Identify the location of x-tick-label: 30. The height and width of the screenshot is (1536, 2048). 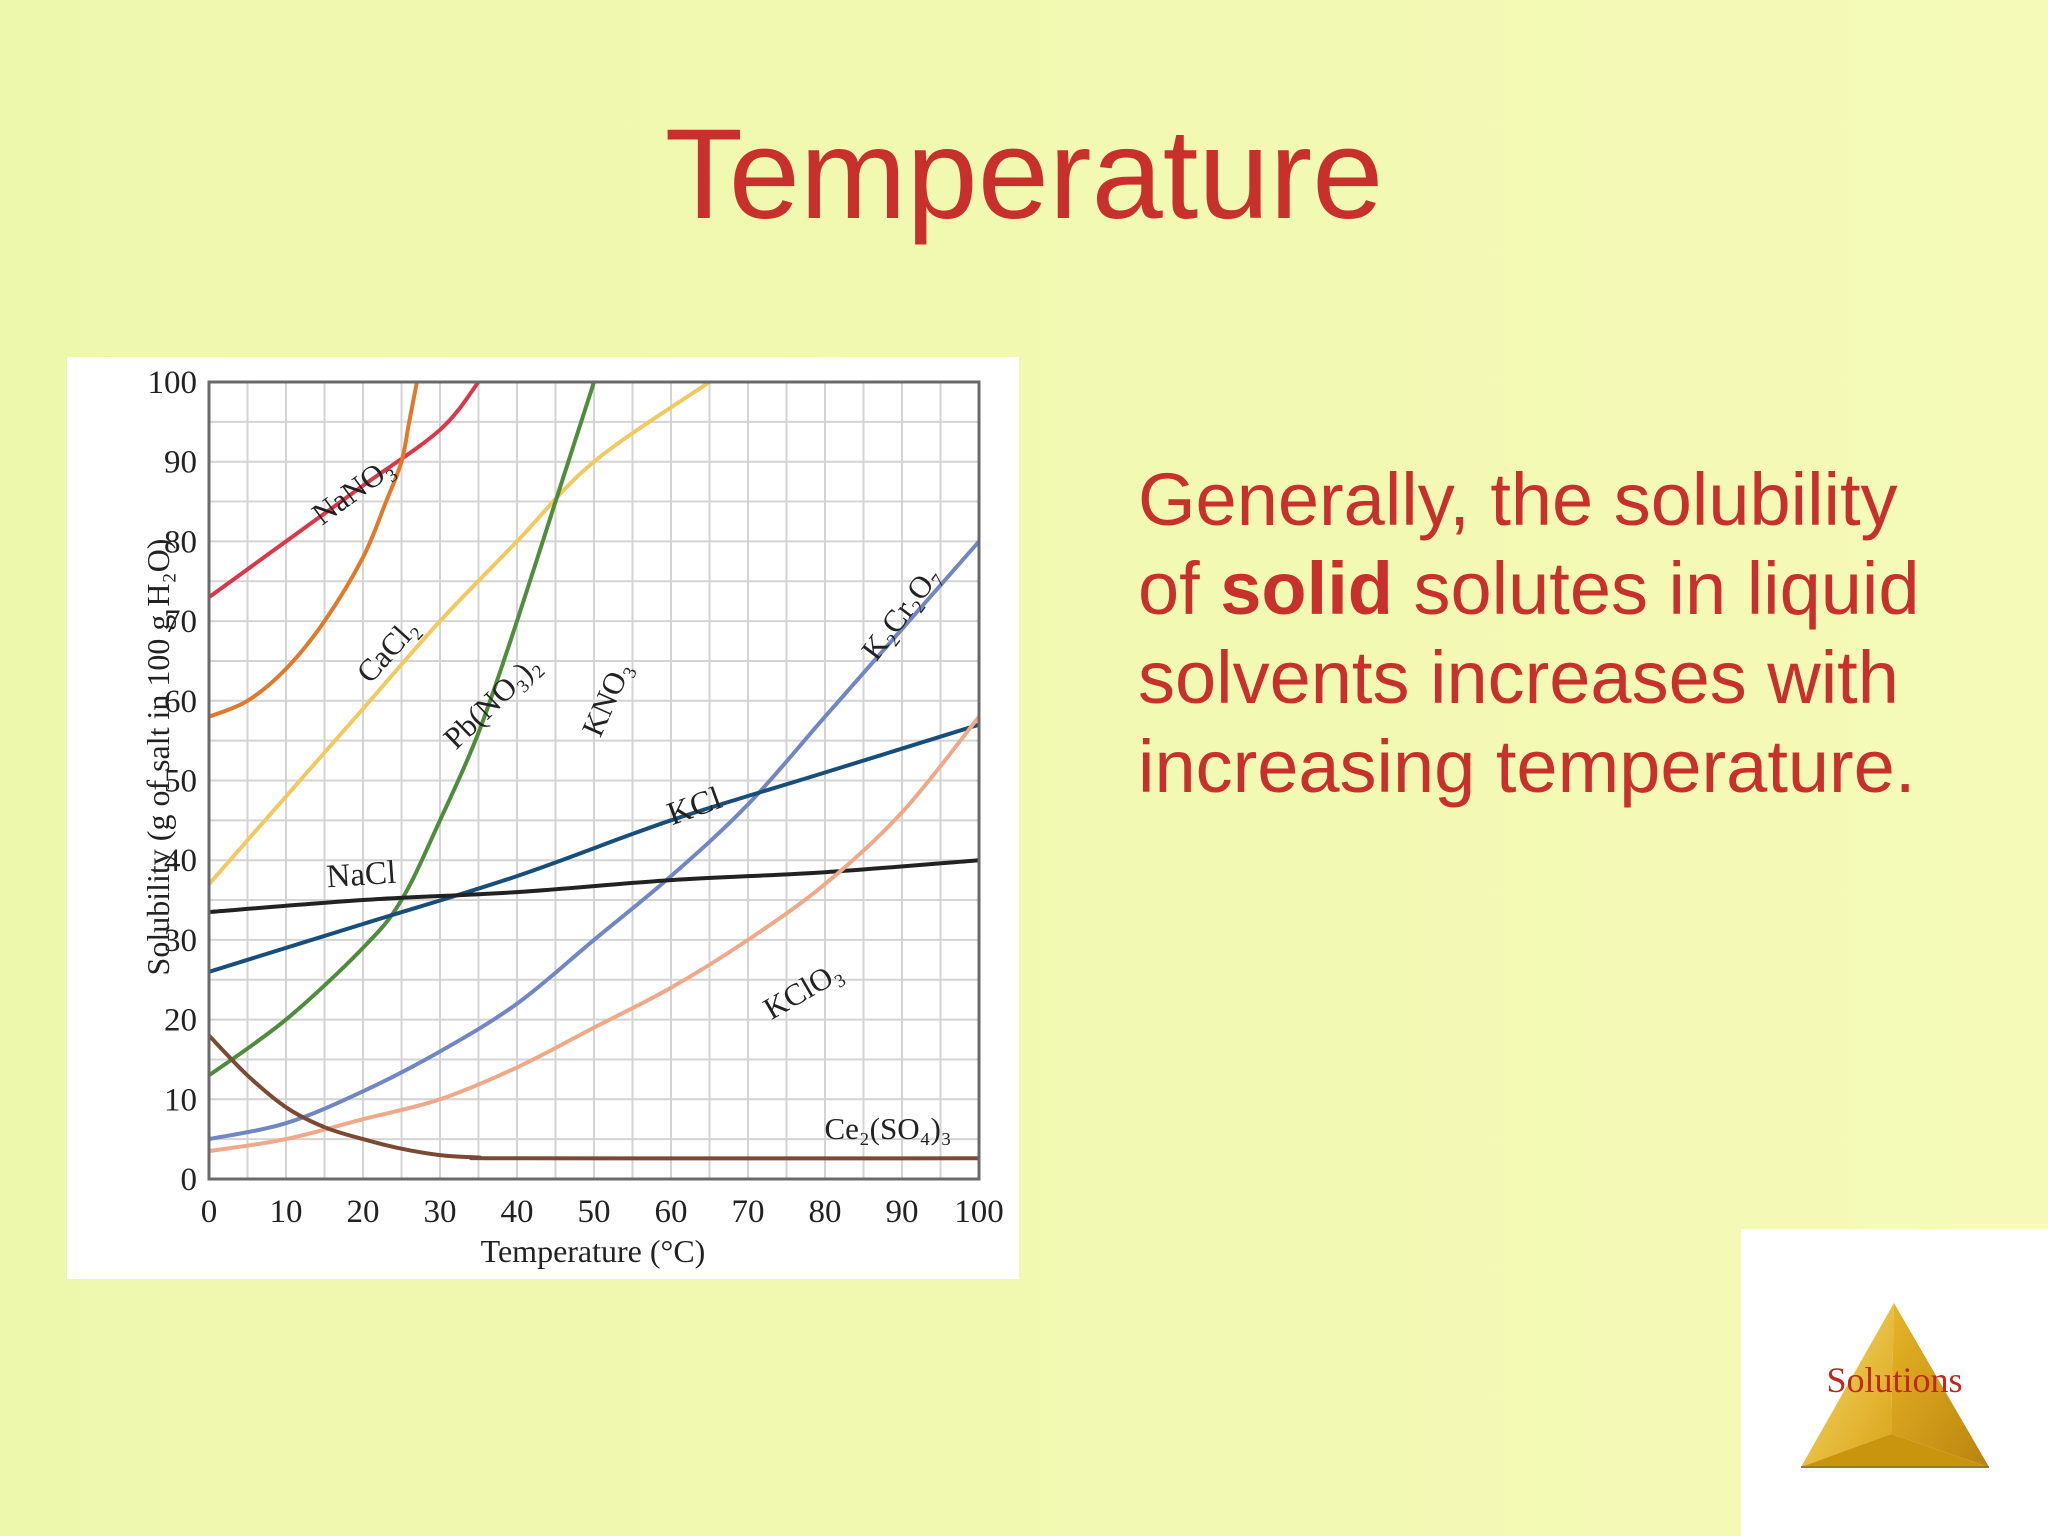
(440, 1212).